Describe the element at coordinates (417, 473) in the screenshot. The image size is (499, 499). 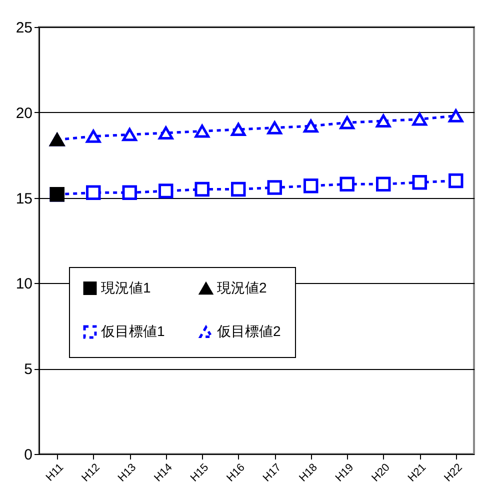
I see `x-tick-label: H21` at that location.